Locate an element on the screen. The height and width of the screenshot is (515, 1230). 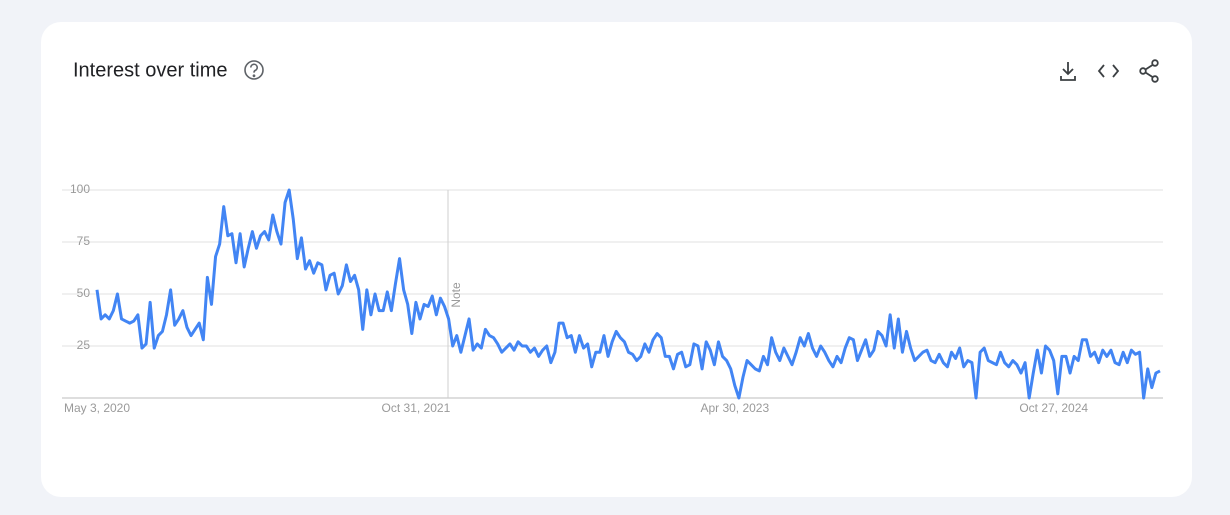
x-tick-label: May 3, 2020 is located at coordinates (97, 408).